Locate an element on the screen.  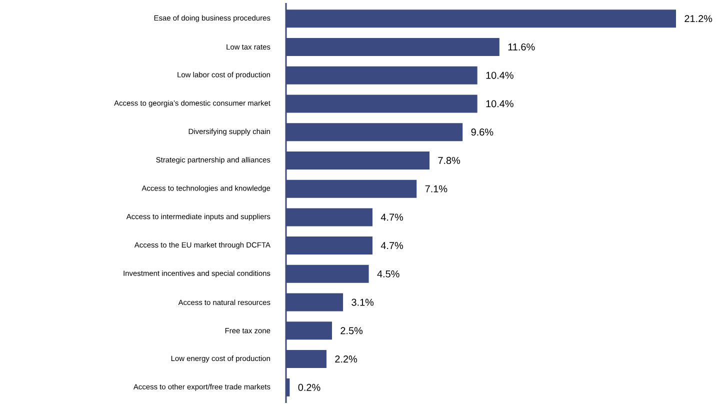
data-label: 0.2% is located at coordinates (309, 387).